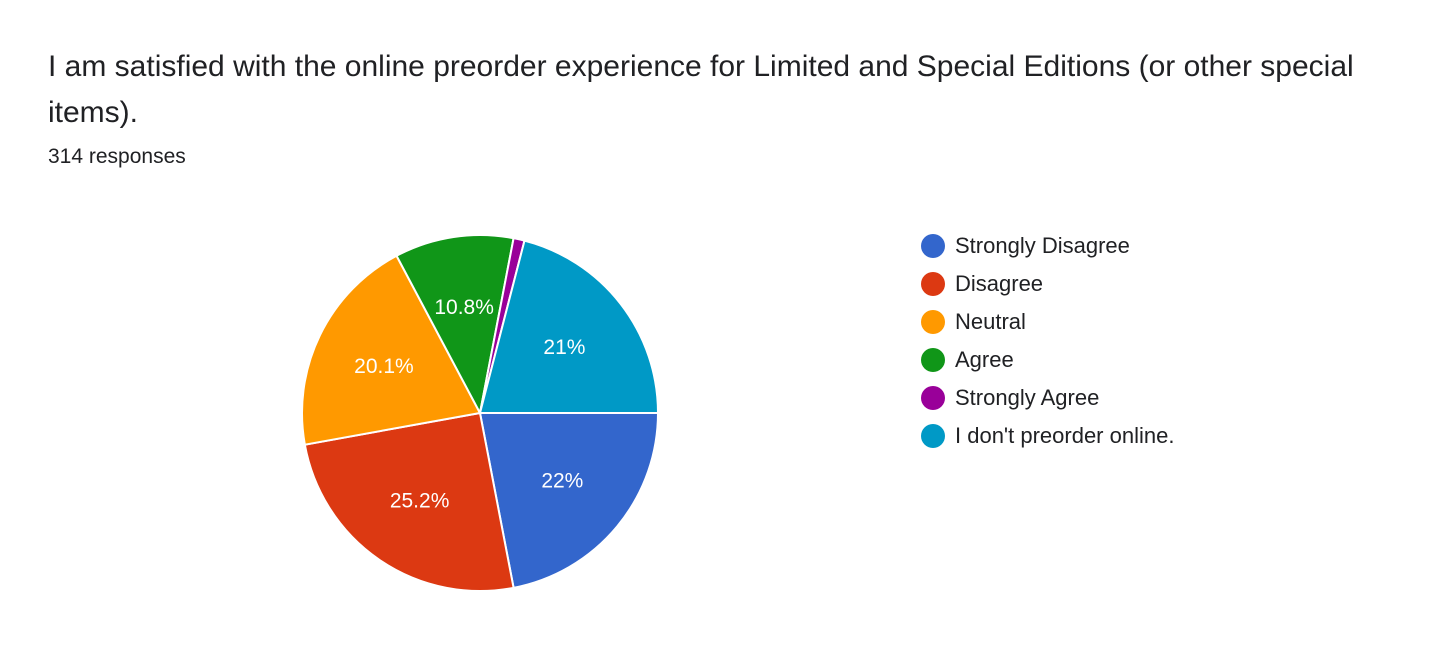 The width and height of the screenshot is (1456, 660). What do you see at coordinates (1027, 397) in the screenshot?
I see `legend-label: Strongly Agree` at bounding box center [1027, 397].